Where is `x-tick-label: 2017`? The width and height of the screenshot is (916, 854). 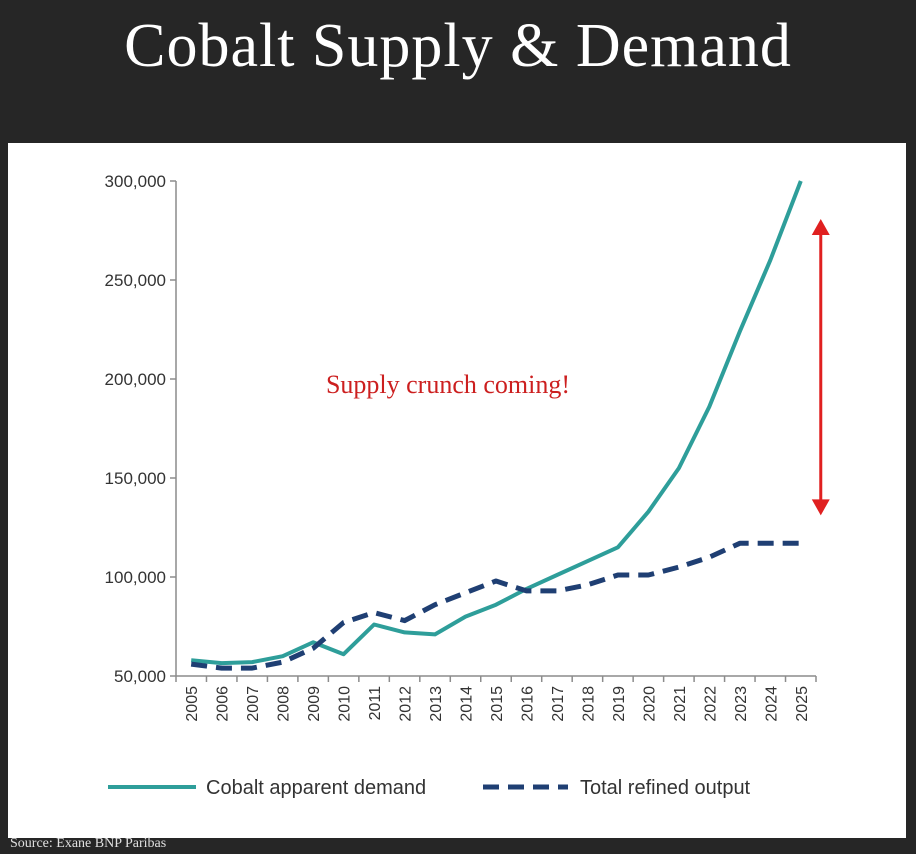
x-tick-label: 2017 is located at coordinates (558, 704).